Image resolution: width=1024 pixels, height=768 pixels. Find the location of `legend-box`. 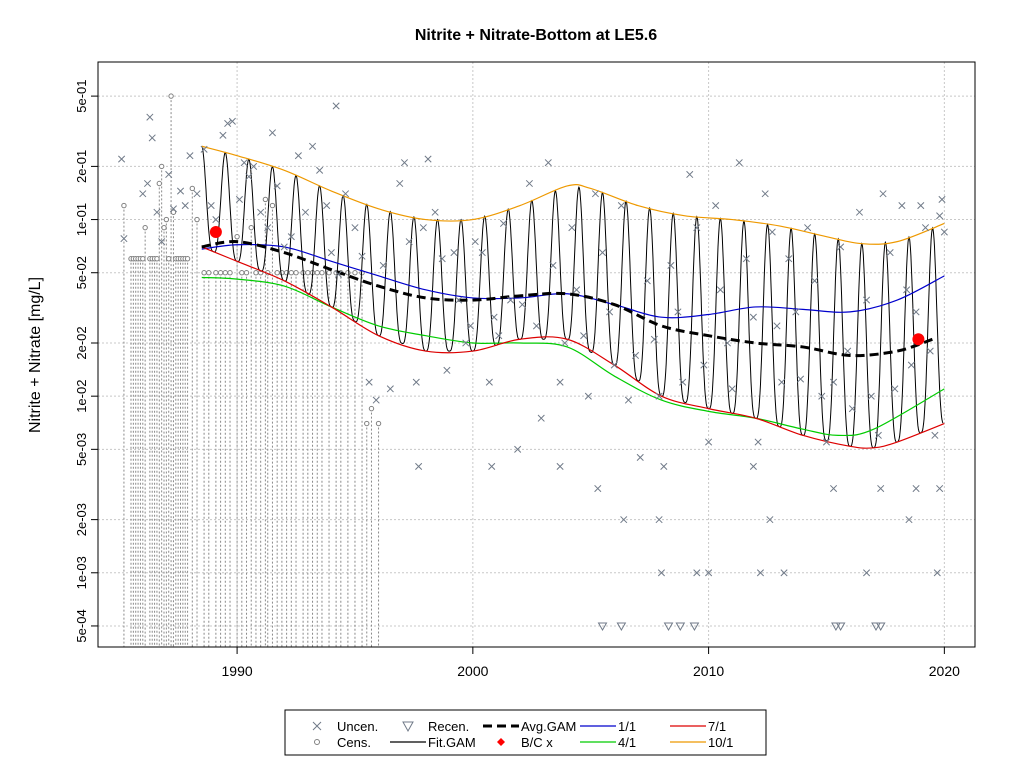

legend-box is located at coordinates (525, 732).